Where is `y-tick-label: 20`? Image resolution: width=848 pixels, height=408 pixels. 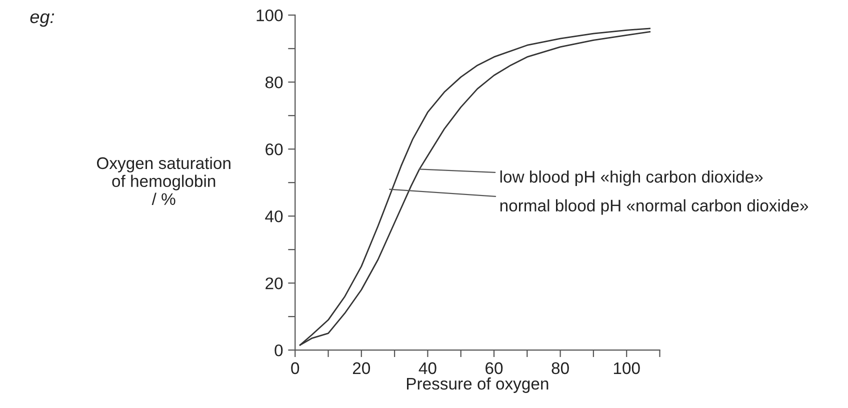 y-tick-label: 20 is located at coordinates (274, 283).